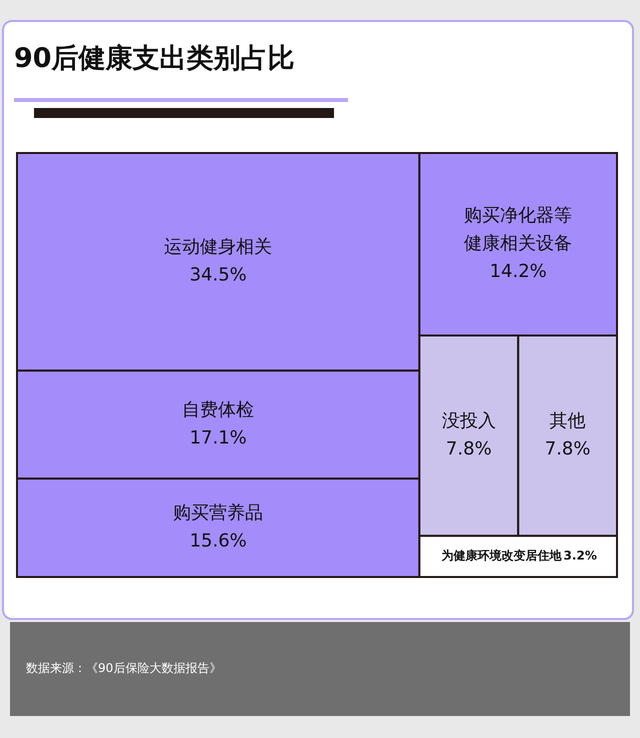 The width and height of the screenshot is (640, 738). What do you see at coordinates (154, 59) in the screenshot?
I see `text: 90后健康支出类别占比` at bounding box center [154, 59].